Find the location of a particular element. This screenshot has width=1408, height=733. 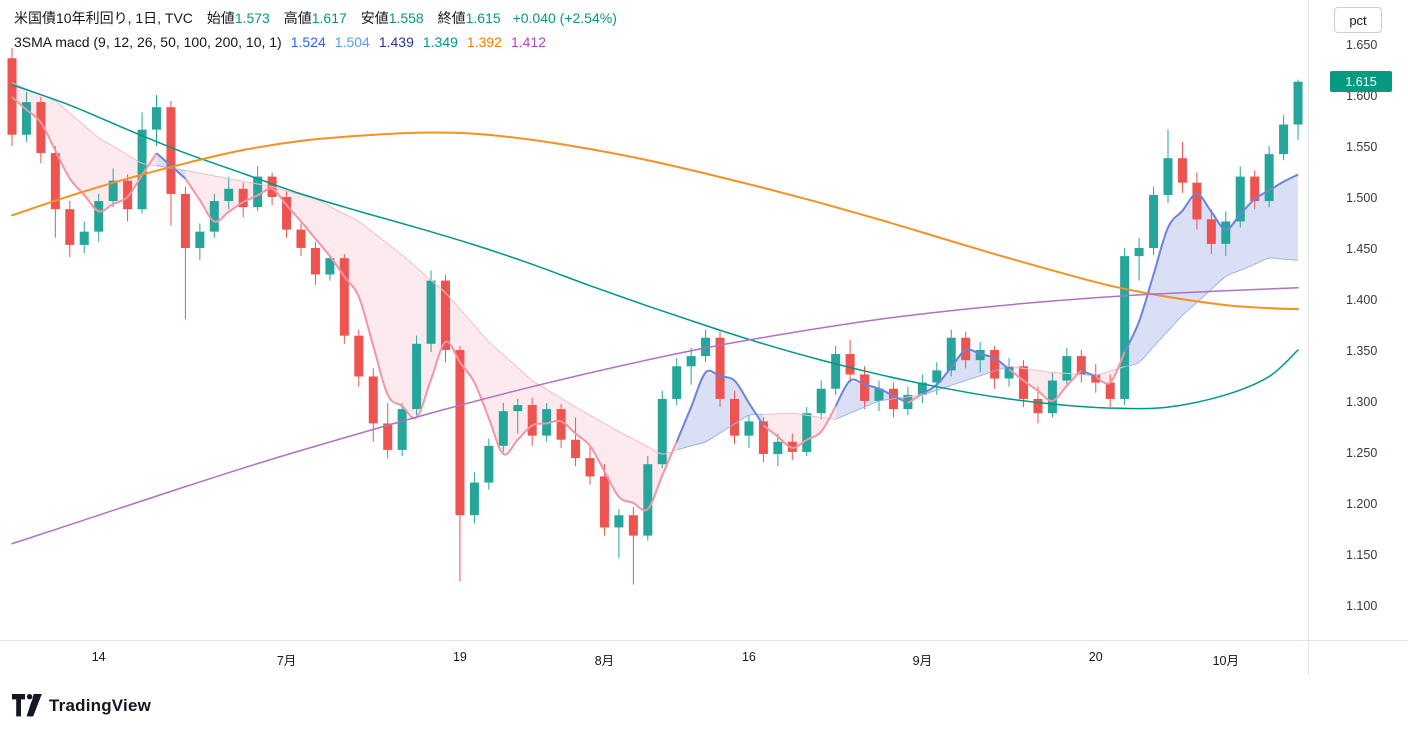

indicator-value: 1.392 is located at coordinates (484, 42).